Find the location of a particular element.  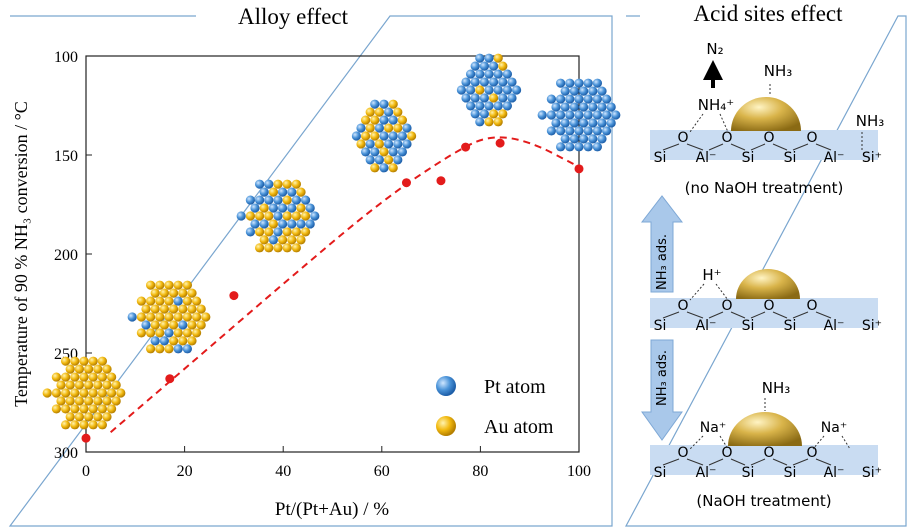

na-left-bond-b is located at coordinates (724, 442).